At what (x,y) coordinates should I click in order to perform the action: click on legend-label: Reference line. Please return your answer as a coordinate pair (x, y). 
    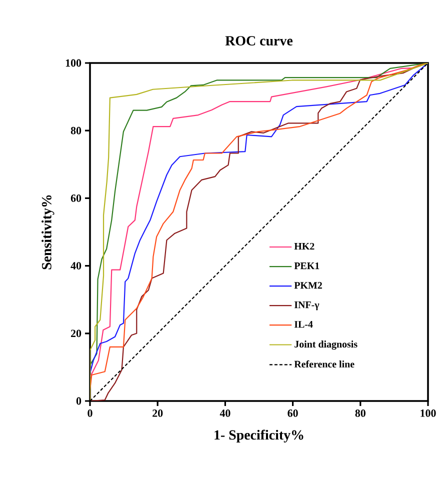
    Looking at the image, I should click on (324, 364).